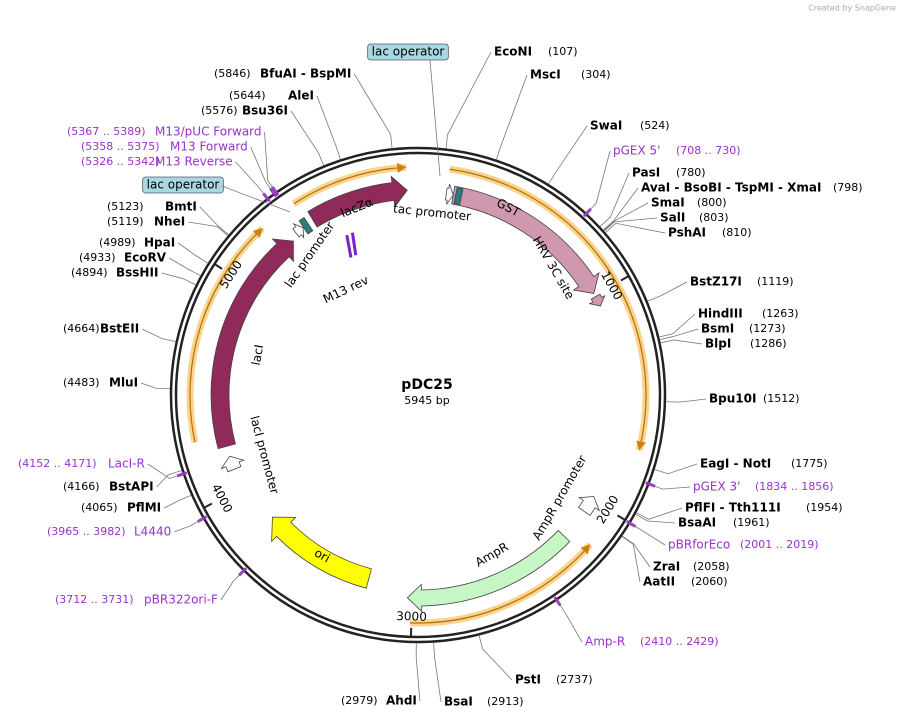 Image resolution: width=907 pixels, height=720 pixels. Describe the element at coordinates (691, 172) in the screenshot. I see `enzyme-position: (780)` at that location.